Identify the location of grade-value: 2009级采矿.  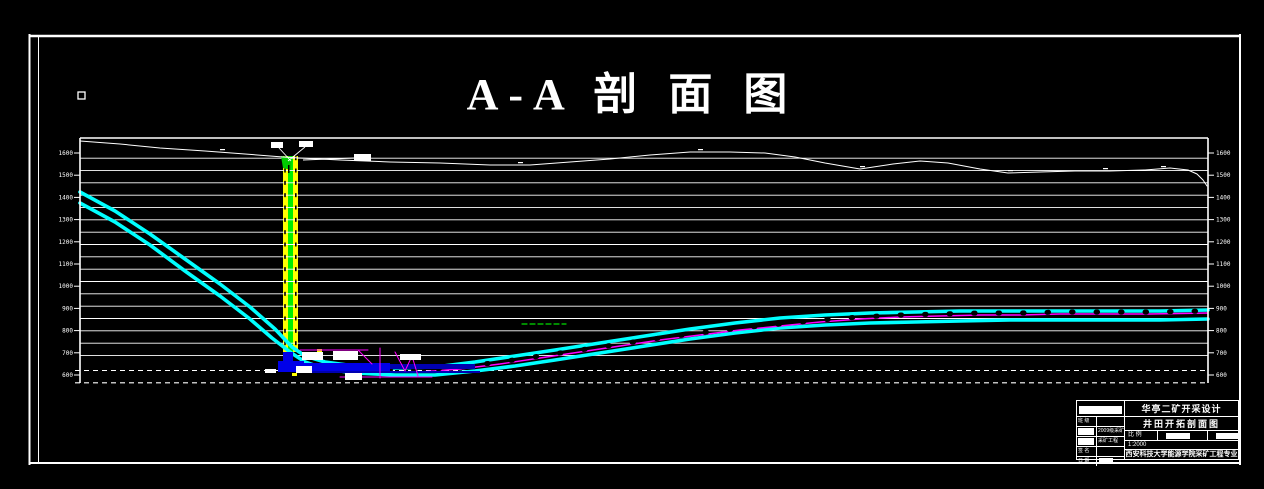
(1111, 431).